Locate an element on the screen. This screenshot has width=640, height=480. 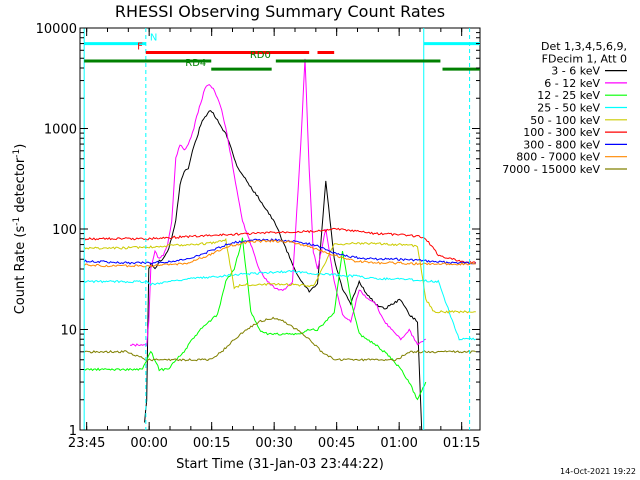
x-tick-label-2: 00:15 is located at coordinates (211, 443).